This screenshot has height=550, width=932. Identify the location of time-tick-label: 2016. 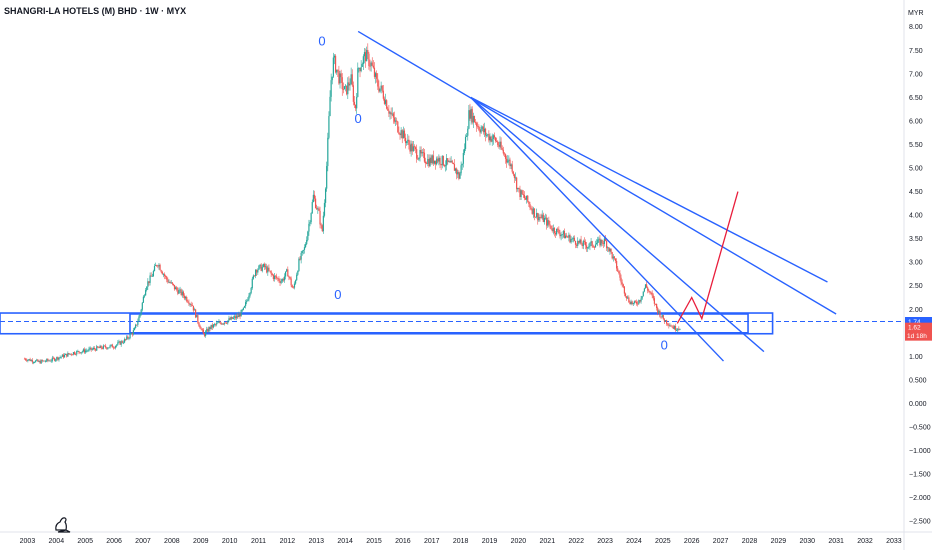
(403, 541).